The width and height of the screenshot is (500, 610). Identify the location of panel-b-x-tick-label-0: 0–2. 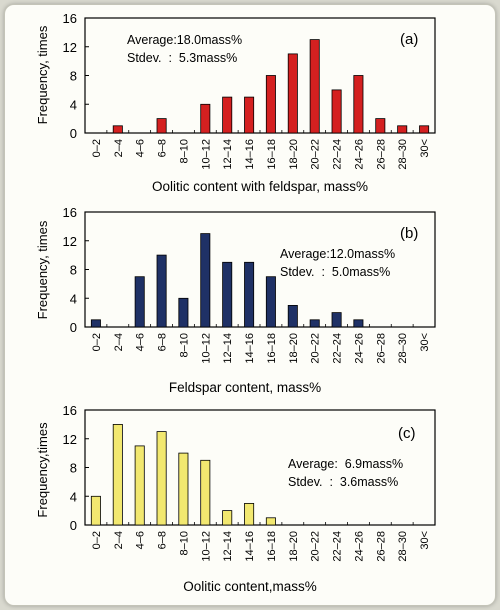
(97, 342).